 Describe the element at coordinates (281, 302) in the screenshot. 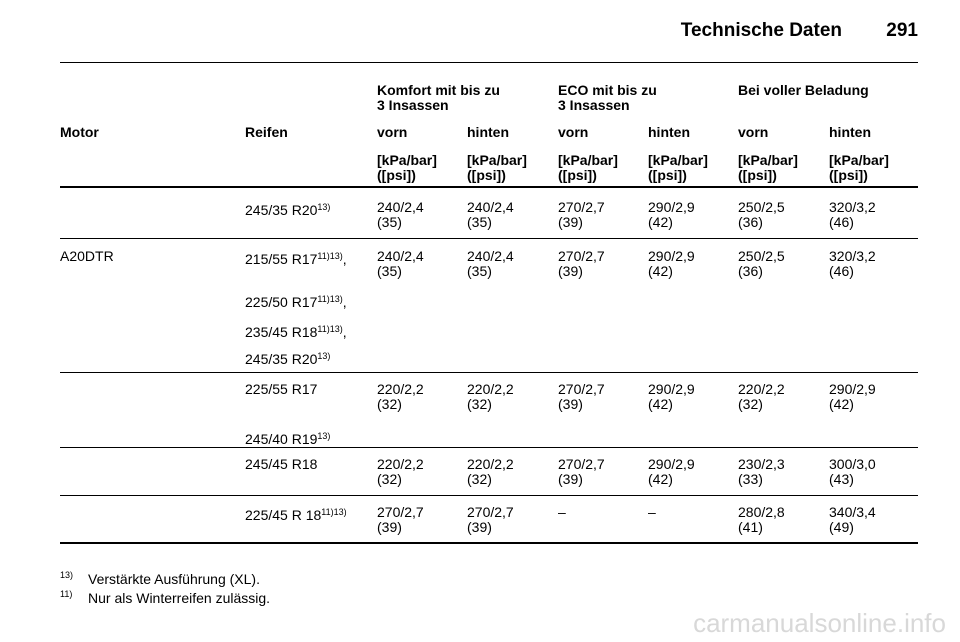

I see `tire-size: 225/50 R17` at that location.